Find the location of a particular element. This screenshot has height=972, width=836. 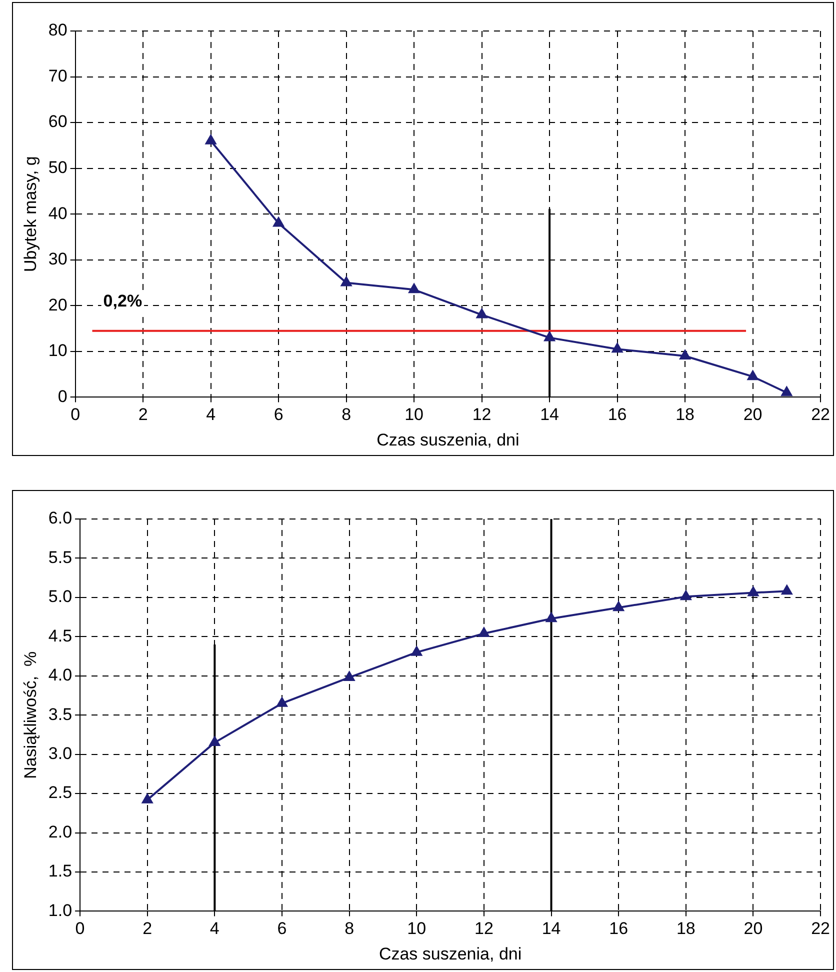

y-tick-label: 0 is located at coordinates (63, 396).